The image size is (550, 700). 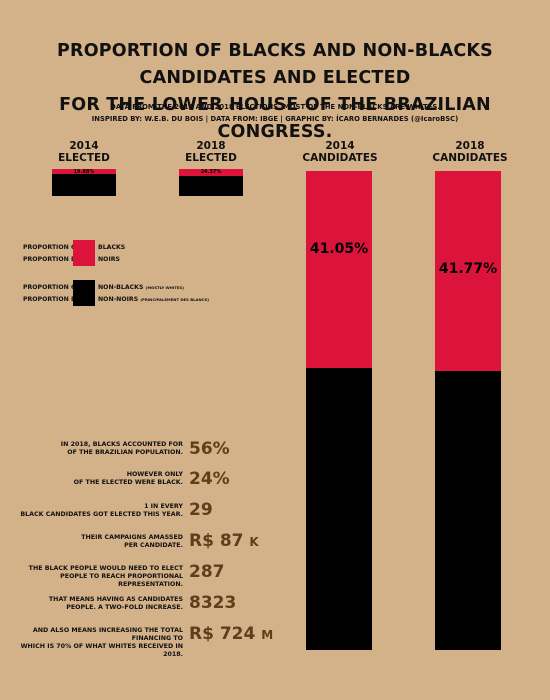 What do you see at coordinates (121, 287) in the screenshot?
I see `legend-label-en: NON-BLACKS` at bounding box center [121, 287].